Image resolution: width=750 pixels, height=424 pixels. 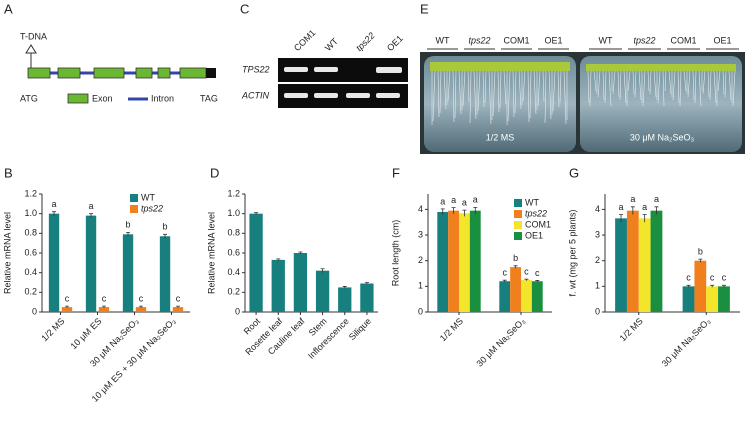 I want to click on plate-label: 1/2 MS, so click(x=500, y=137).